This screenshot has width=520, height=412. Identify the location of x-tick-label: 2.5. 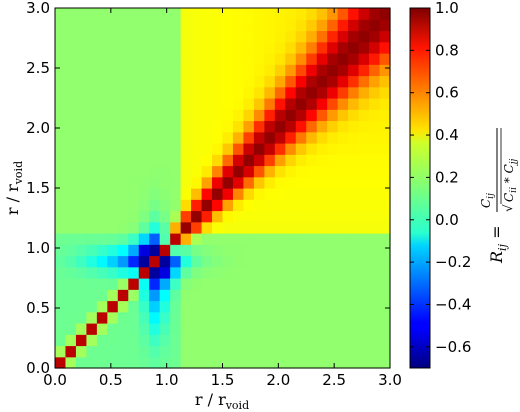
(334, 380).